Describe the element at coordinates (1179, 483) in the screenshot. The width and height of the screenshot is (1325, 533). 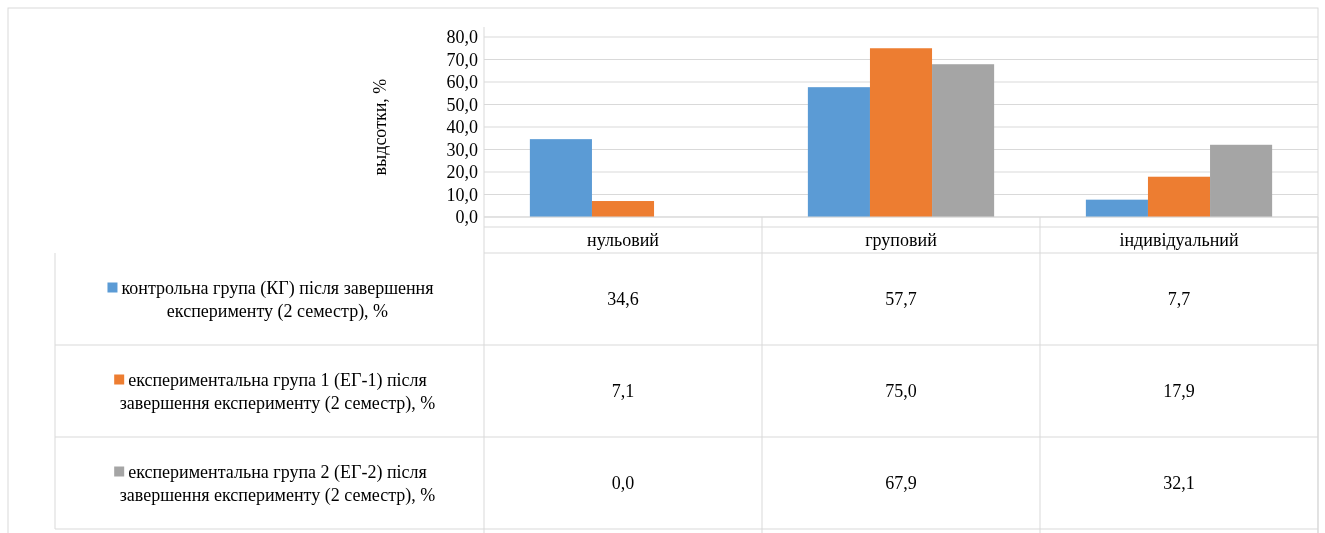
I see `data-label: 32,1` at that location.